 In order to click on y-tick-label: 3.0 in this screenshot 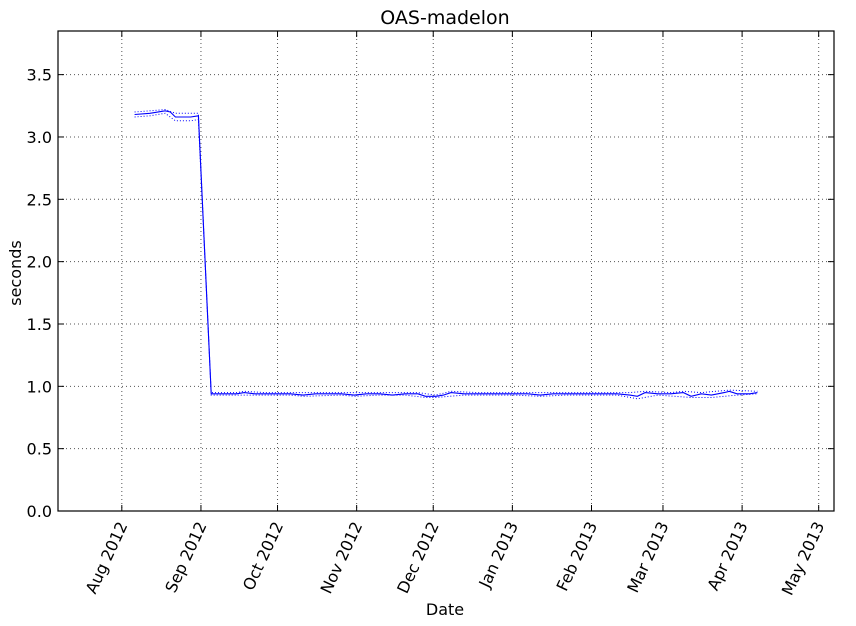, I will do `click(39, 137)`.